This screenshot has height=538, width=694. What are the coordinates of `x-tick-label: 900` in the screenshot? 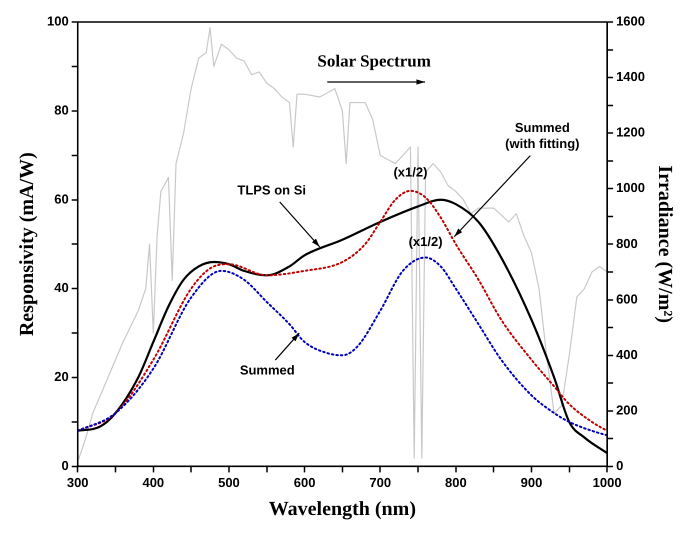 It's located at (531, 482).